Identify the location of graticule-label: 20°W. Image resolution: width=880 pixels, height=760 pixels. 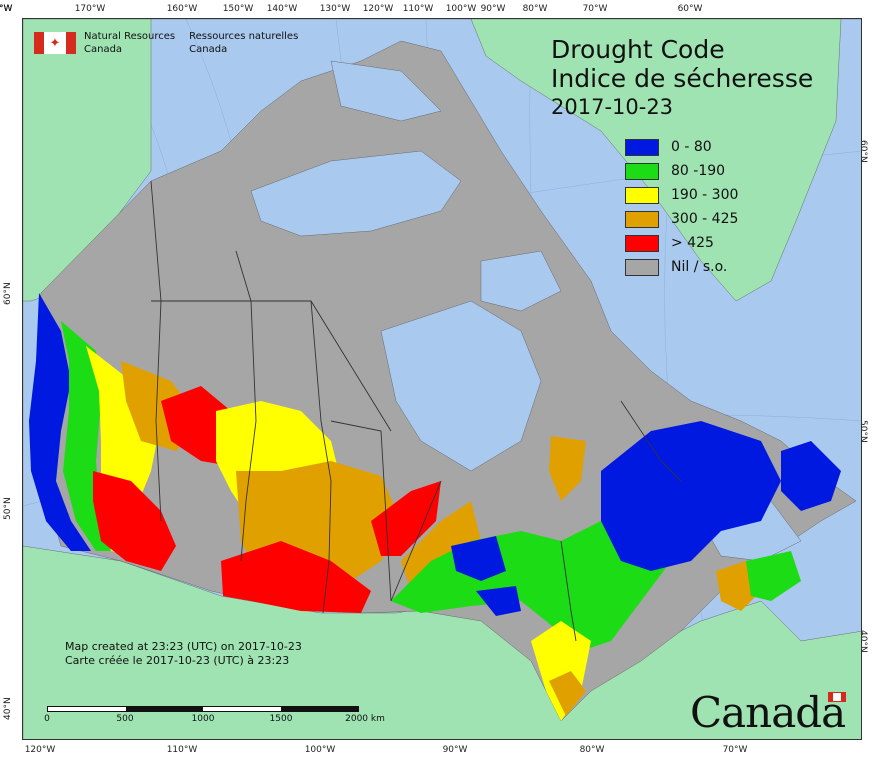
(6, 9).